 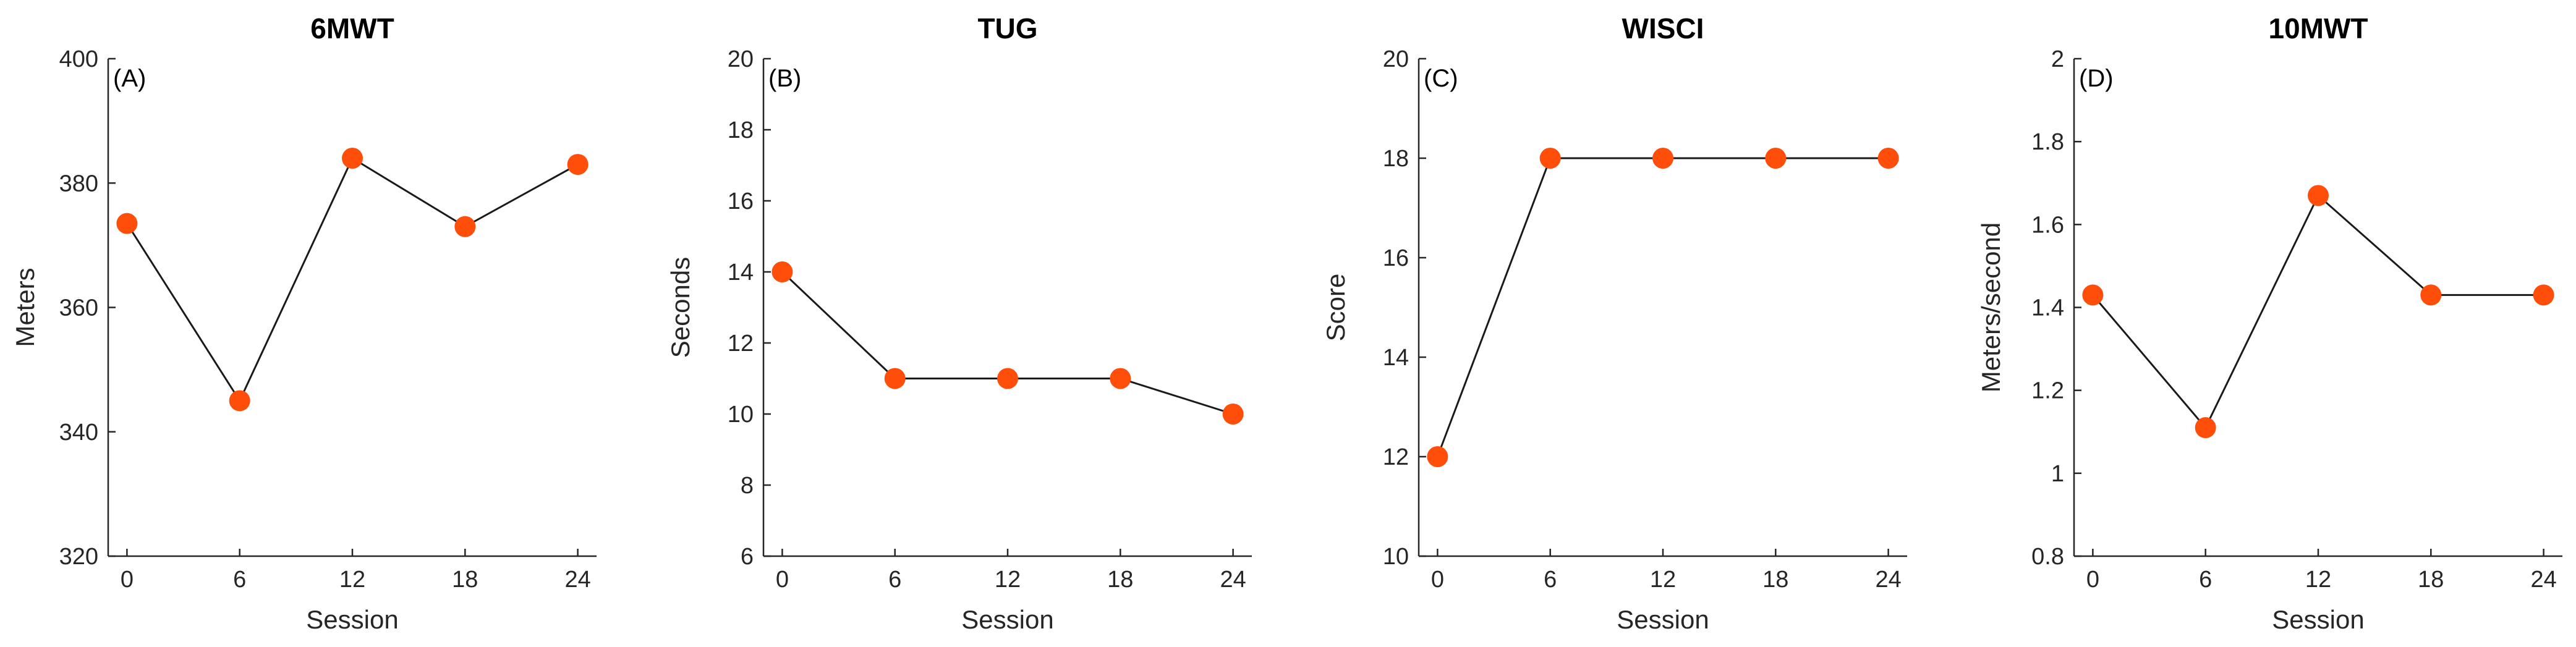 I want to click on y-axis-label: Meters, so click(x=25, y=307).